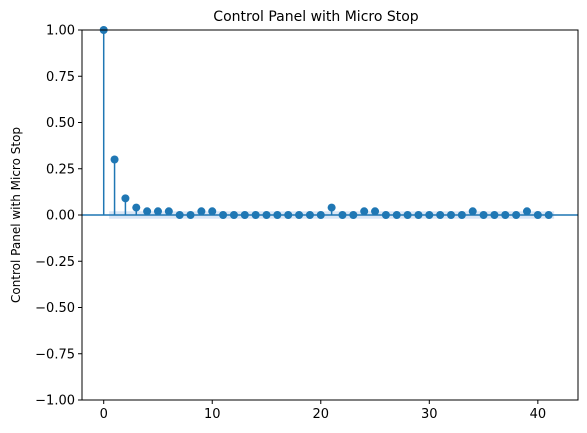  What do you see at coordinates (55, 401) in the screenshot?
I see `y-tick-label: −1.00` at bounding box center [55, 401].